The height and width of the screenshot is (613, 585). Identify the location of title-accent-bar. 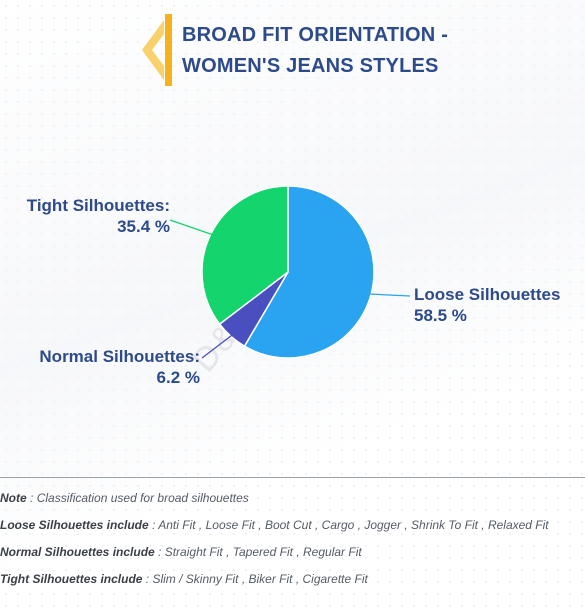
(168, 50).